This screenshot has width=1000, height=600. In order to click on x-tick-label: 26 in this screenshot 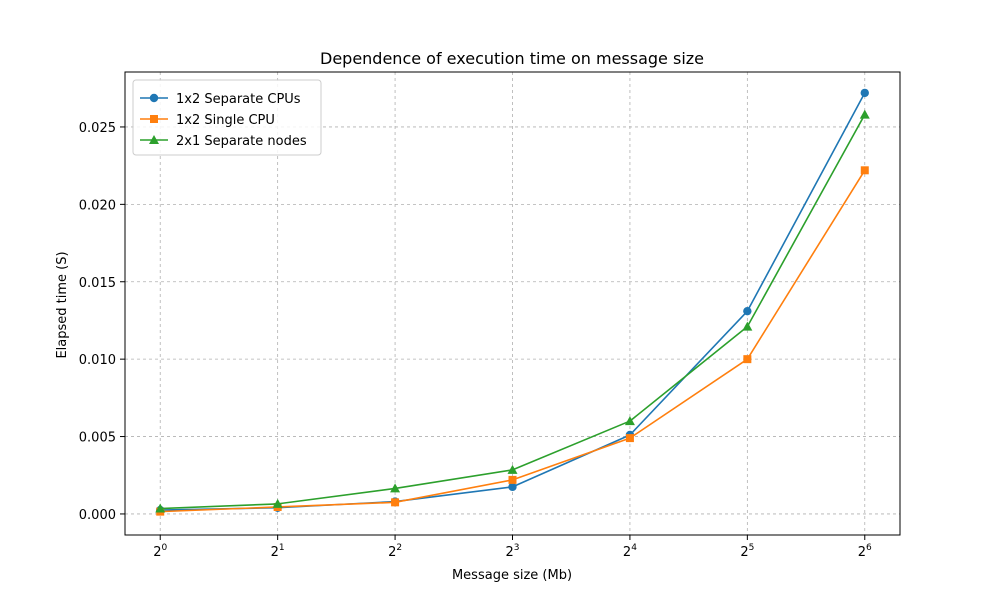, I will do `click(865, 551)`.